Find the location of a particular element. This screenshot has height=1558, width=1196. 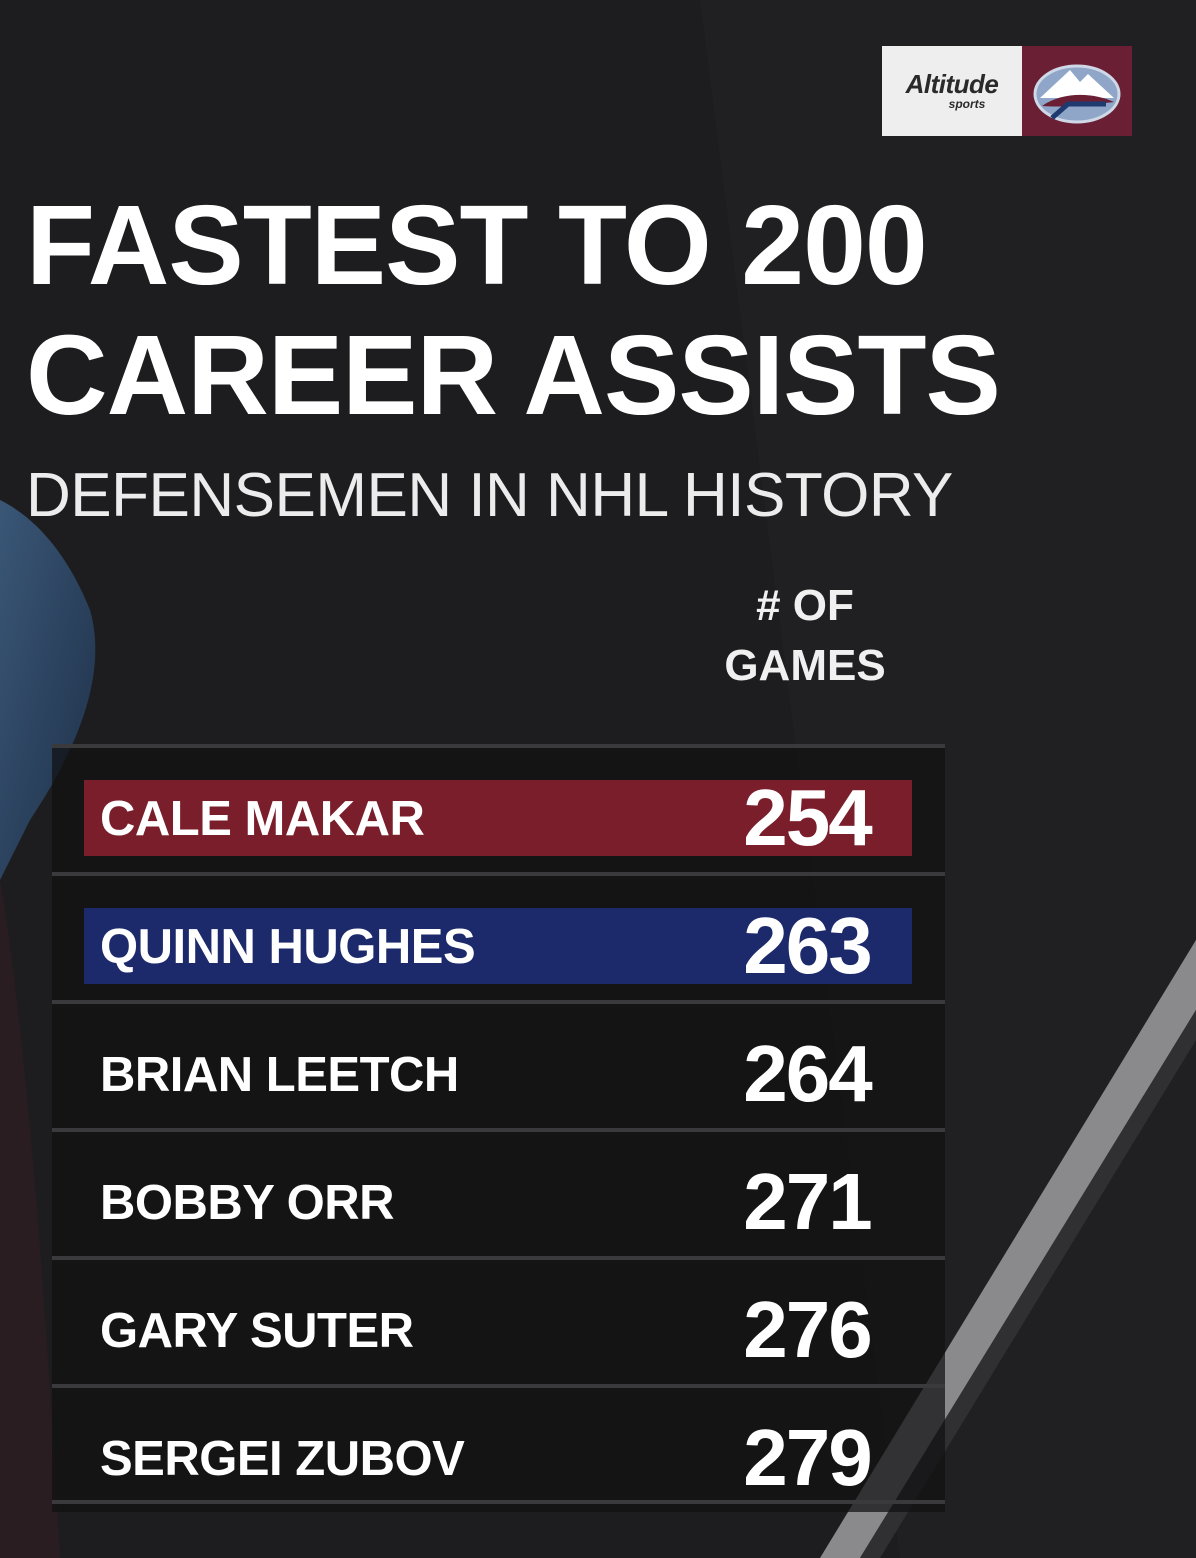

title-line-2: CAREER ASSISTS is located at coordinates (513, 375).